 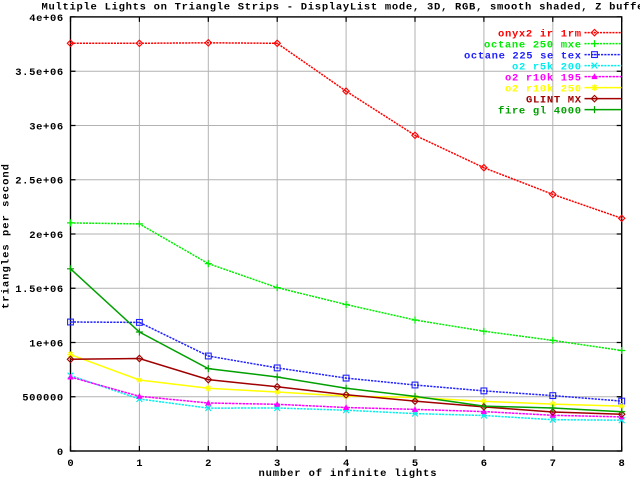 What do you see at coordinates (277, 464) in the screenshot?
I see `svg-text: 3` at bounding box center [277, 464].